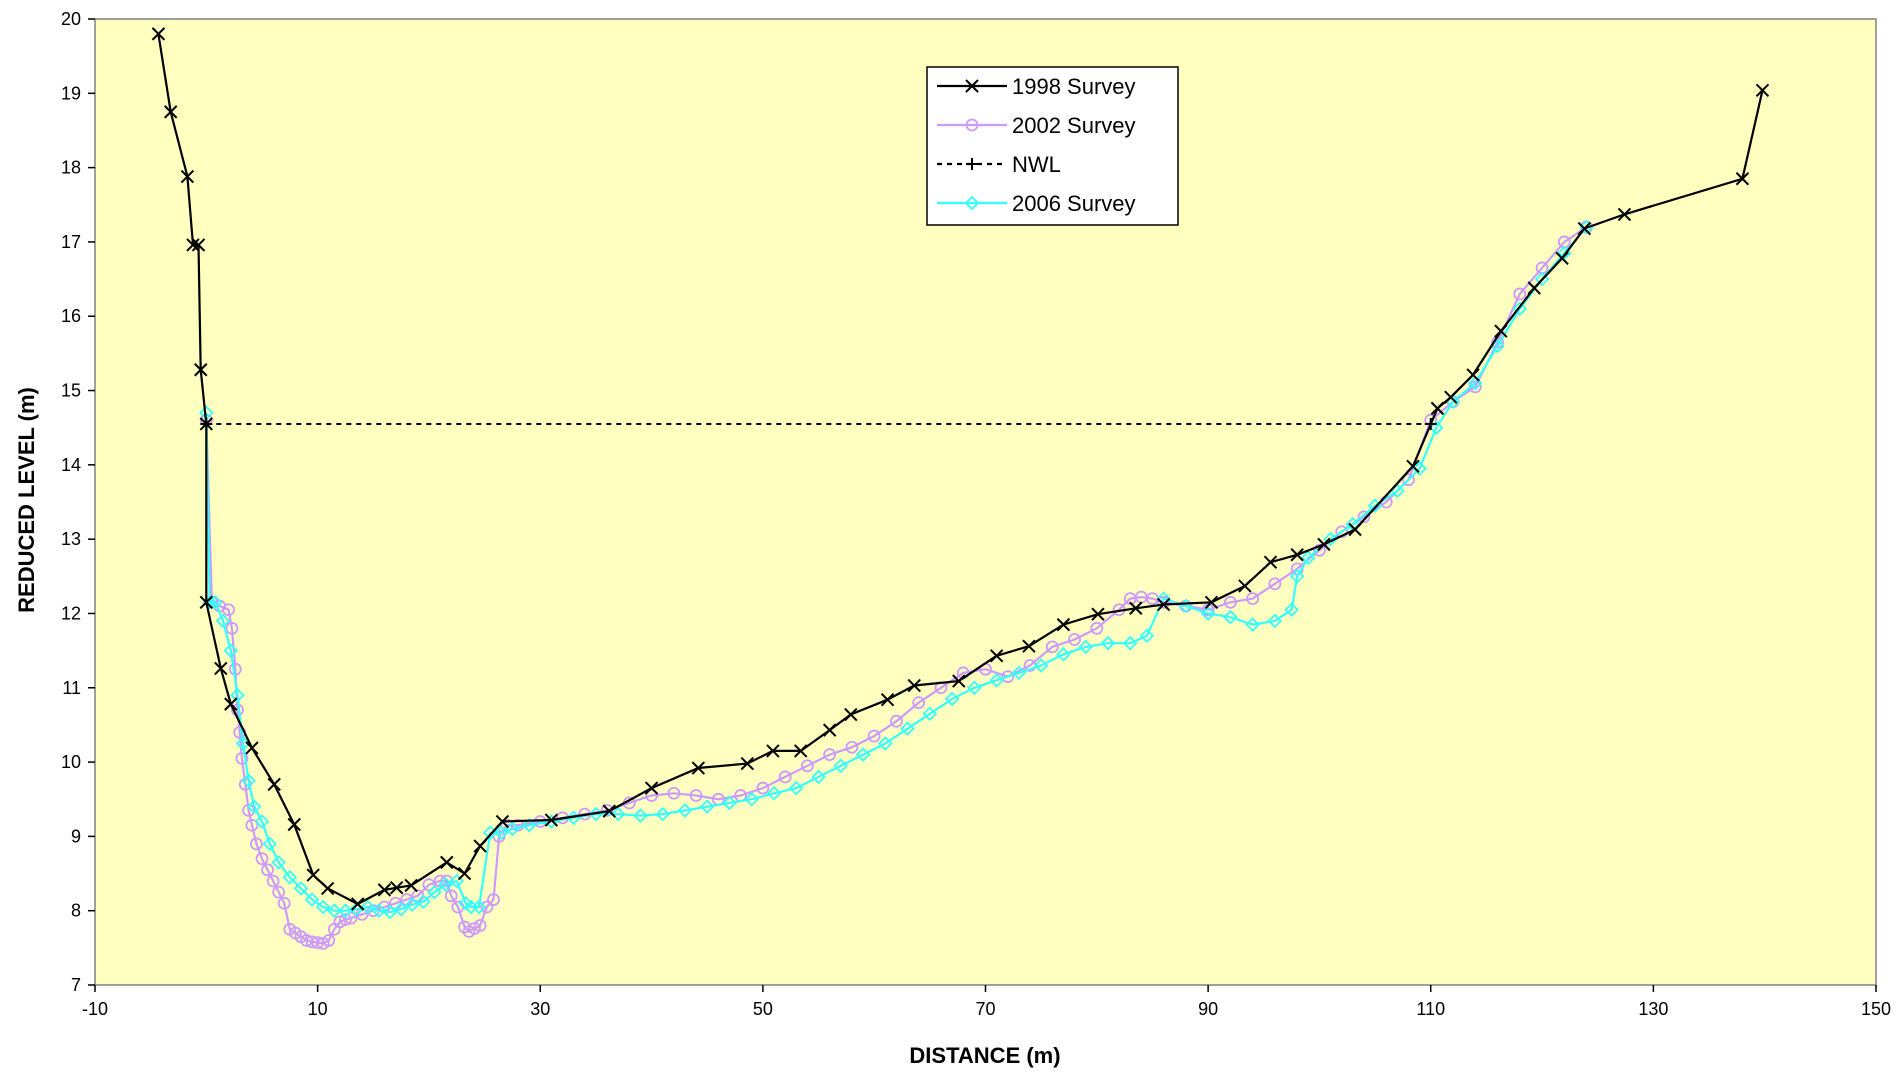 This screenshot has width=1899, height=1080. What do you see at coordinates (984, 1055) in the screenshot?
I see `x-axis-title: DISTANCE (m)` at bounding box center [984, 1055].